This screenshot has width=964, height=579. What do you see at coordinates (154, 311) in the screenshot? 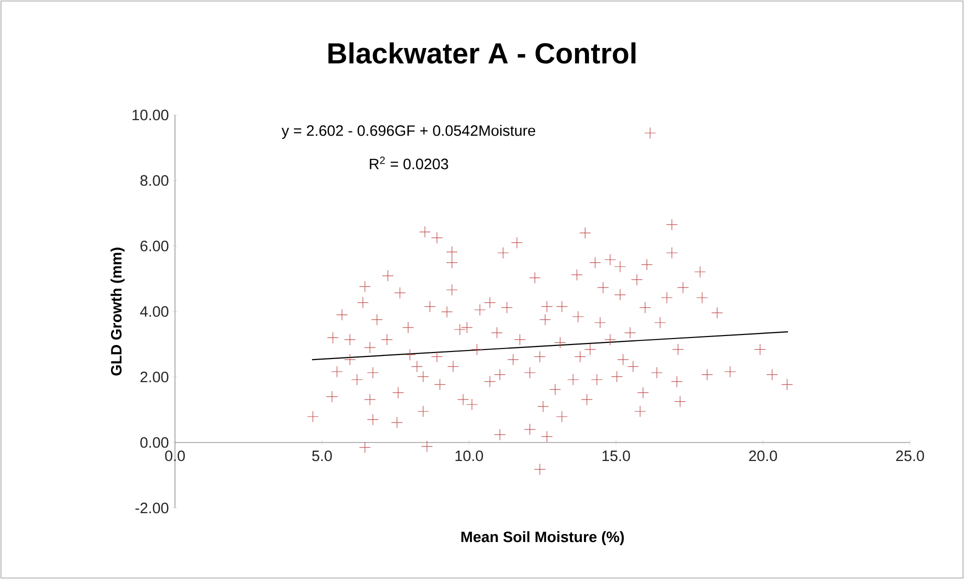
I see `y-tick-label: 4.00` at bounding box center [154, 311].